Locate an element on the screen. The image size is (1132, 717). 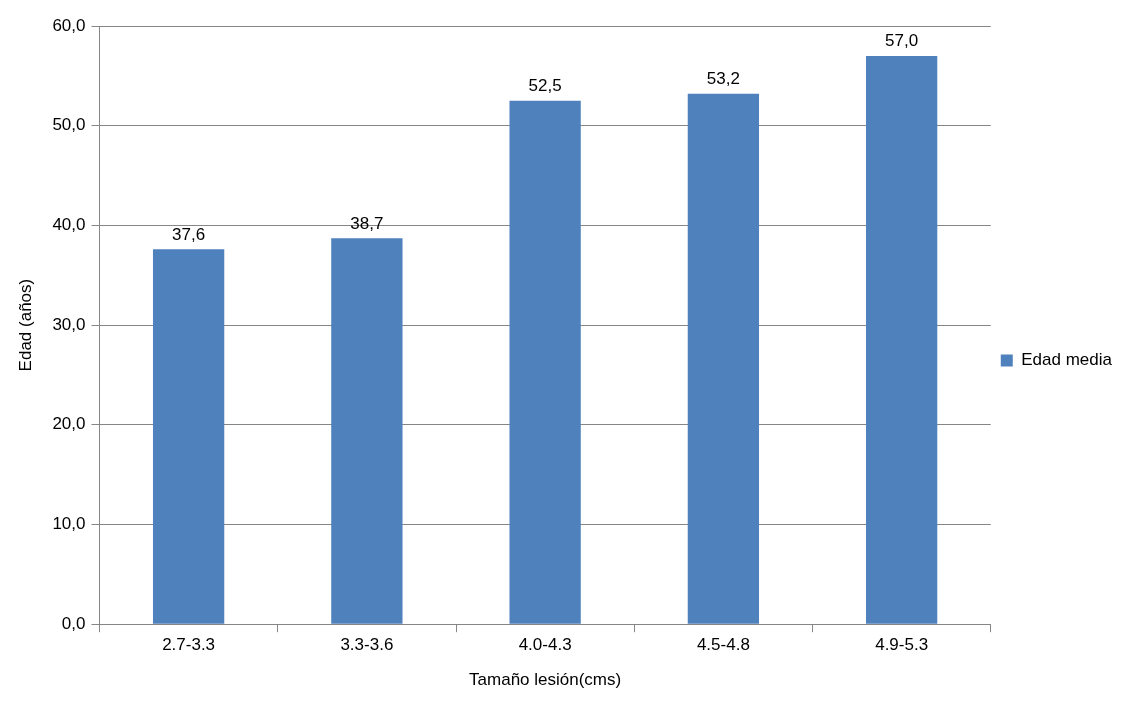
y-tick-label: 0,0 is located at coordinates (73, 623).